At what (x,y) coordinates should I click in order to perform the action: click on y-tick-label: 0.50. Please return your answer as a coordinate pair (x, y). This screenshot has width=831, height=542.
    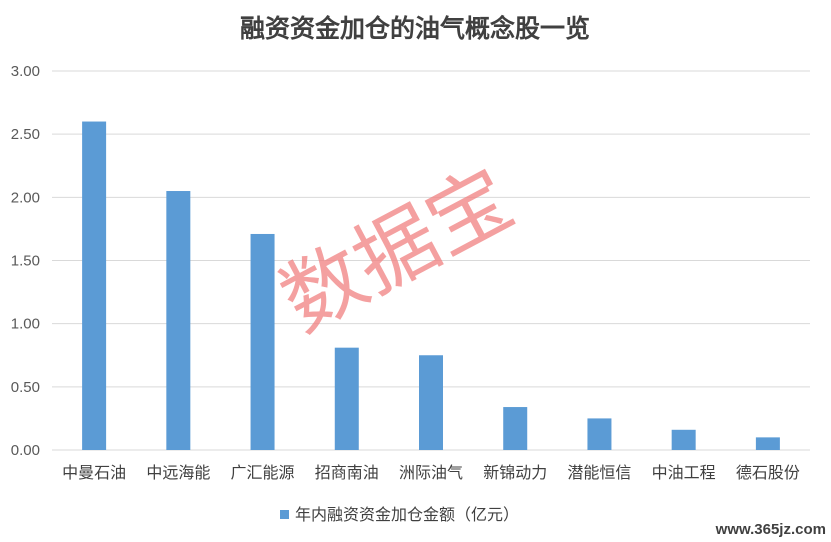
    Looking at the image, I should click on (25, 387).